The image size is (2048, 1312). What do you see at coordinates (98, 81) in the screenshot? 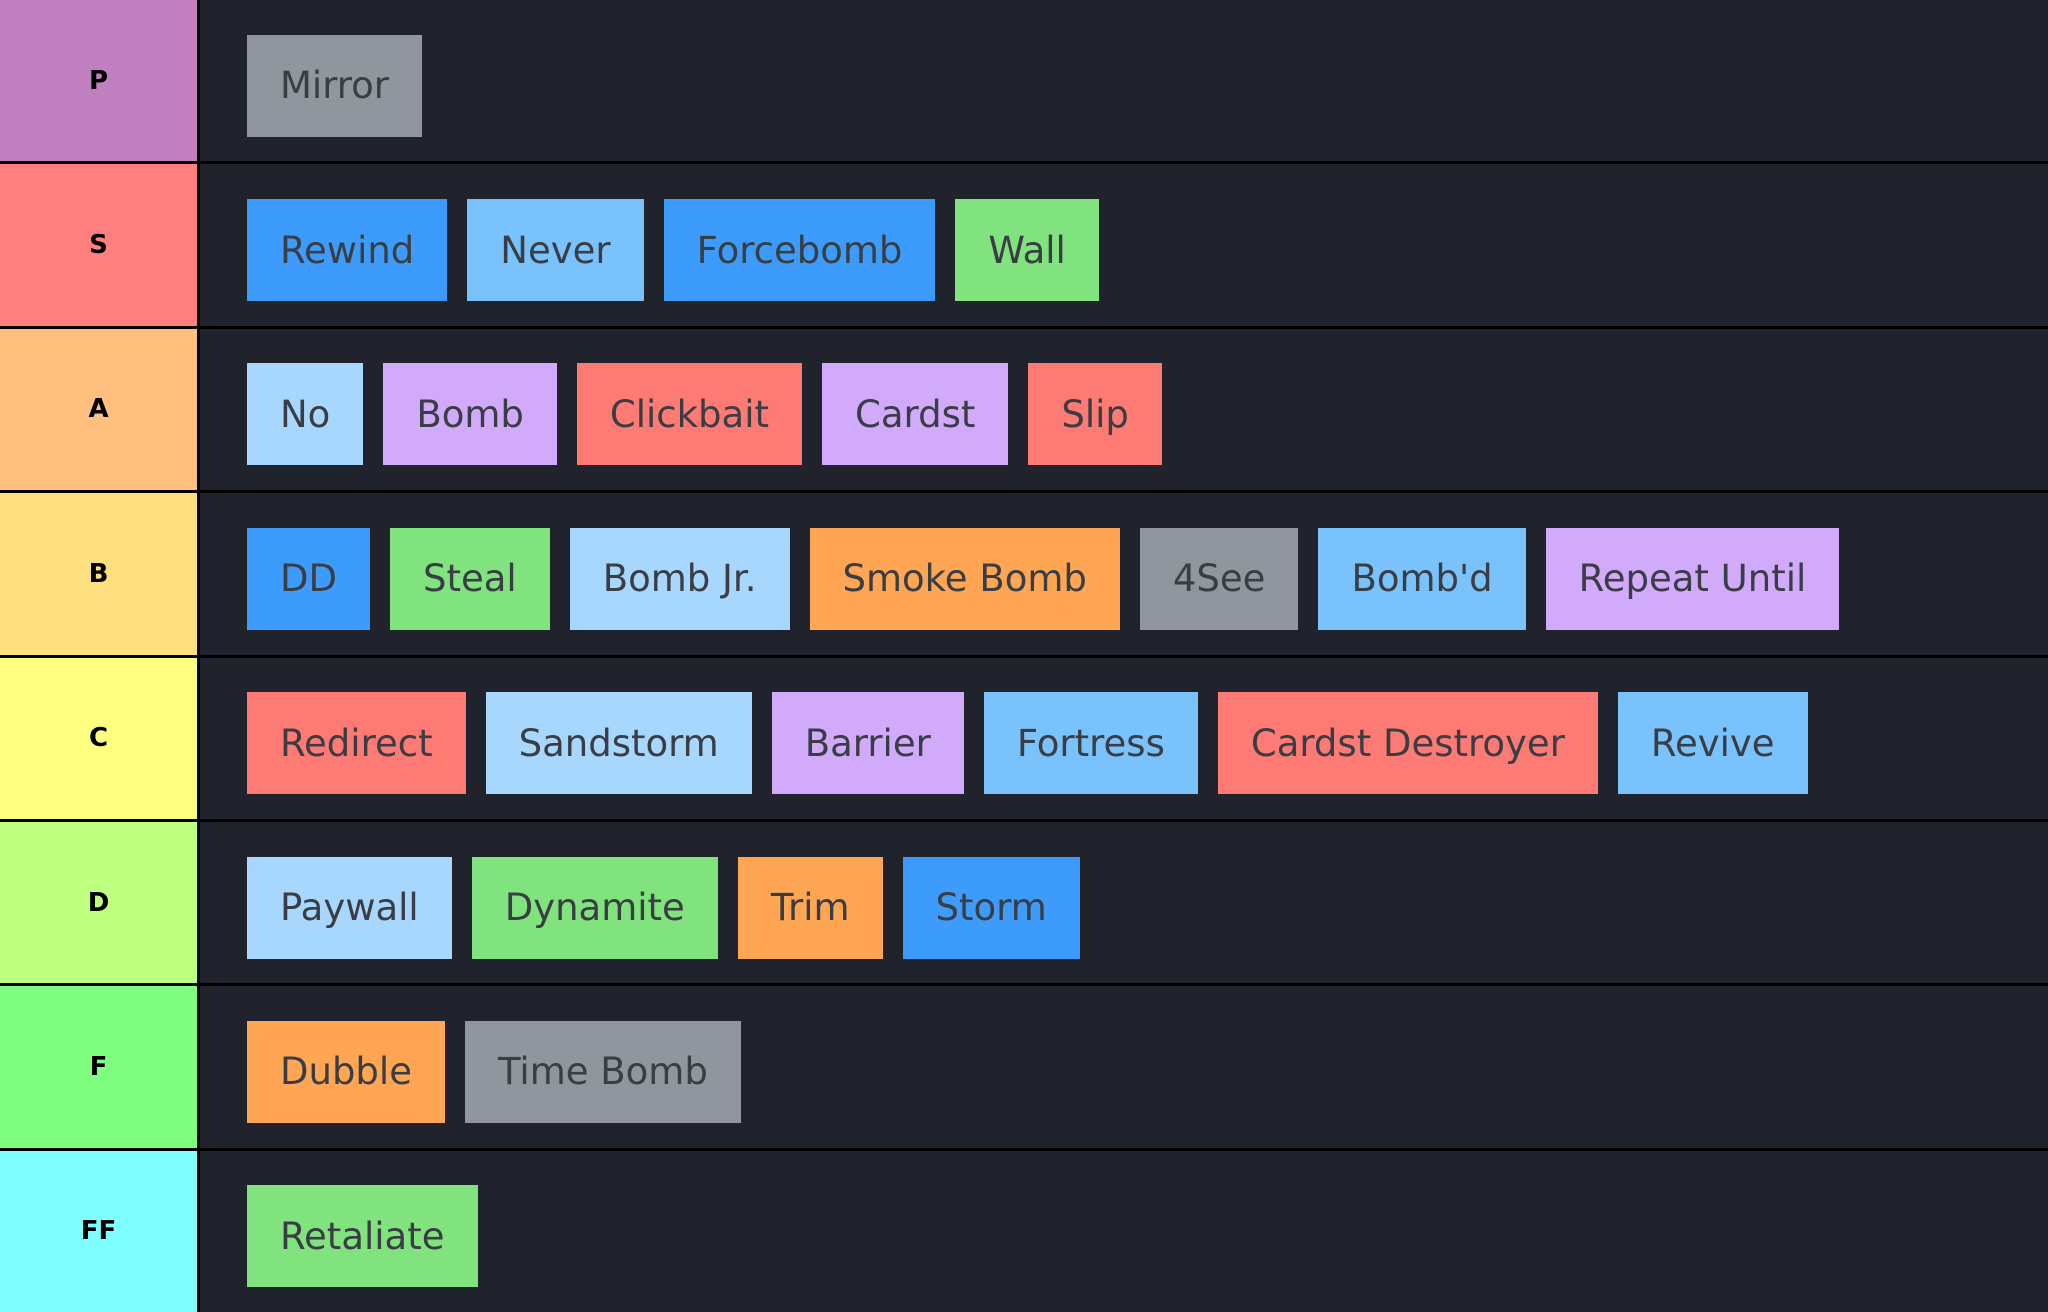
I see `tier-label: P` at bounding box center [98, 81].